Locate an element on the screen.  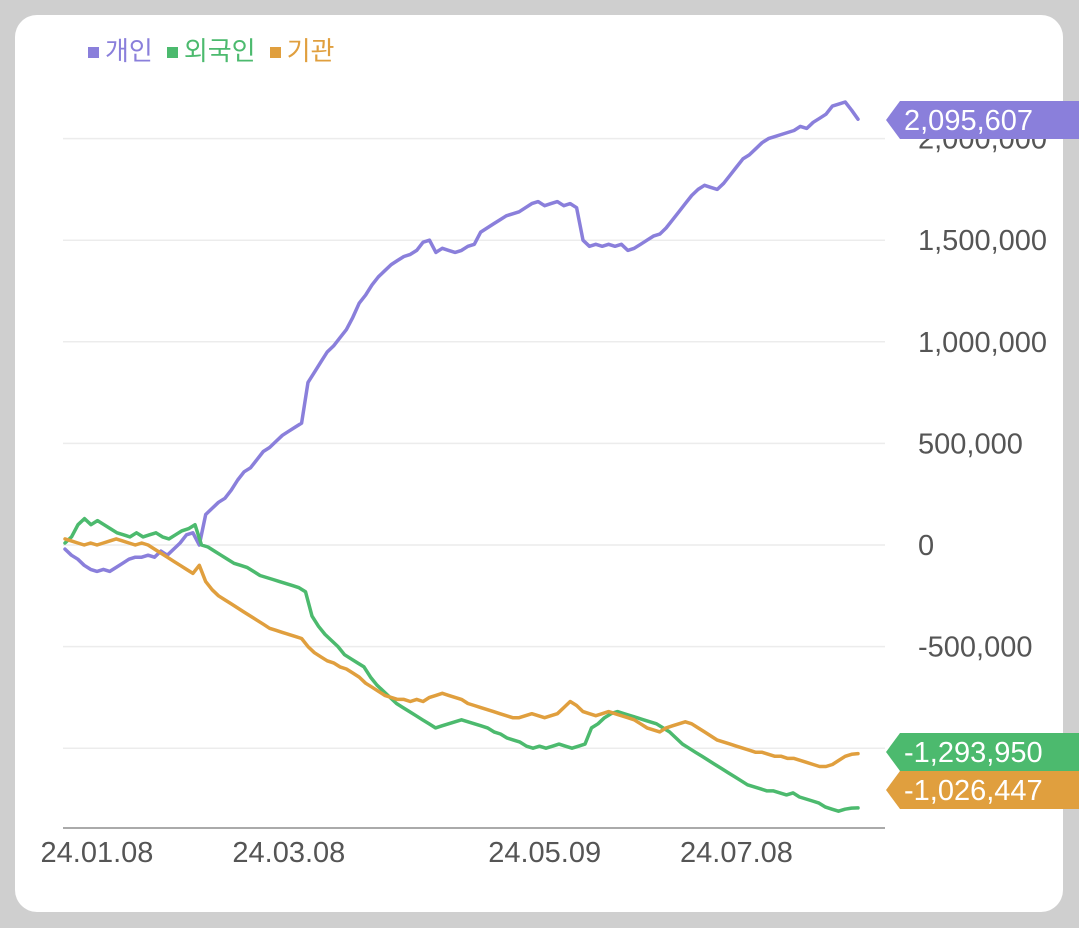
y-tick-label: 1,000,000 is located at coordinates (982, 343).